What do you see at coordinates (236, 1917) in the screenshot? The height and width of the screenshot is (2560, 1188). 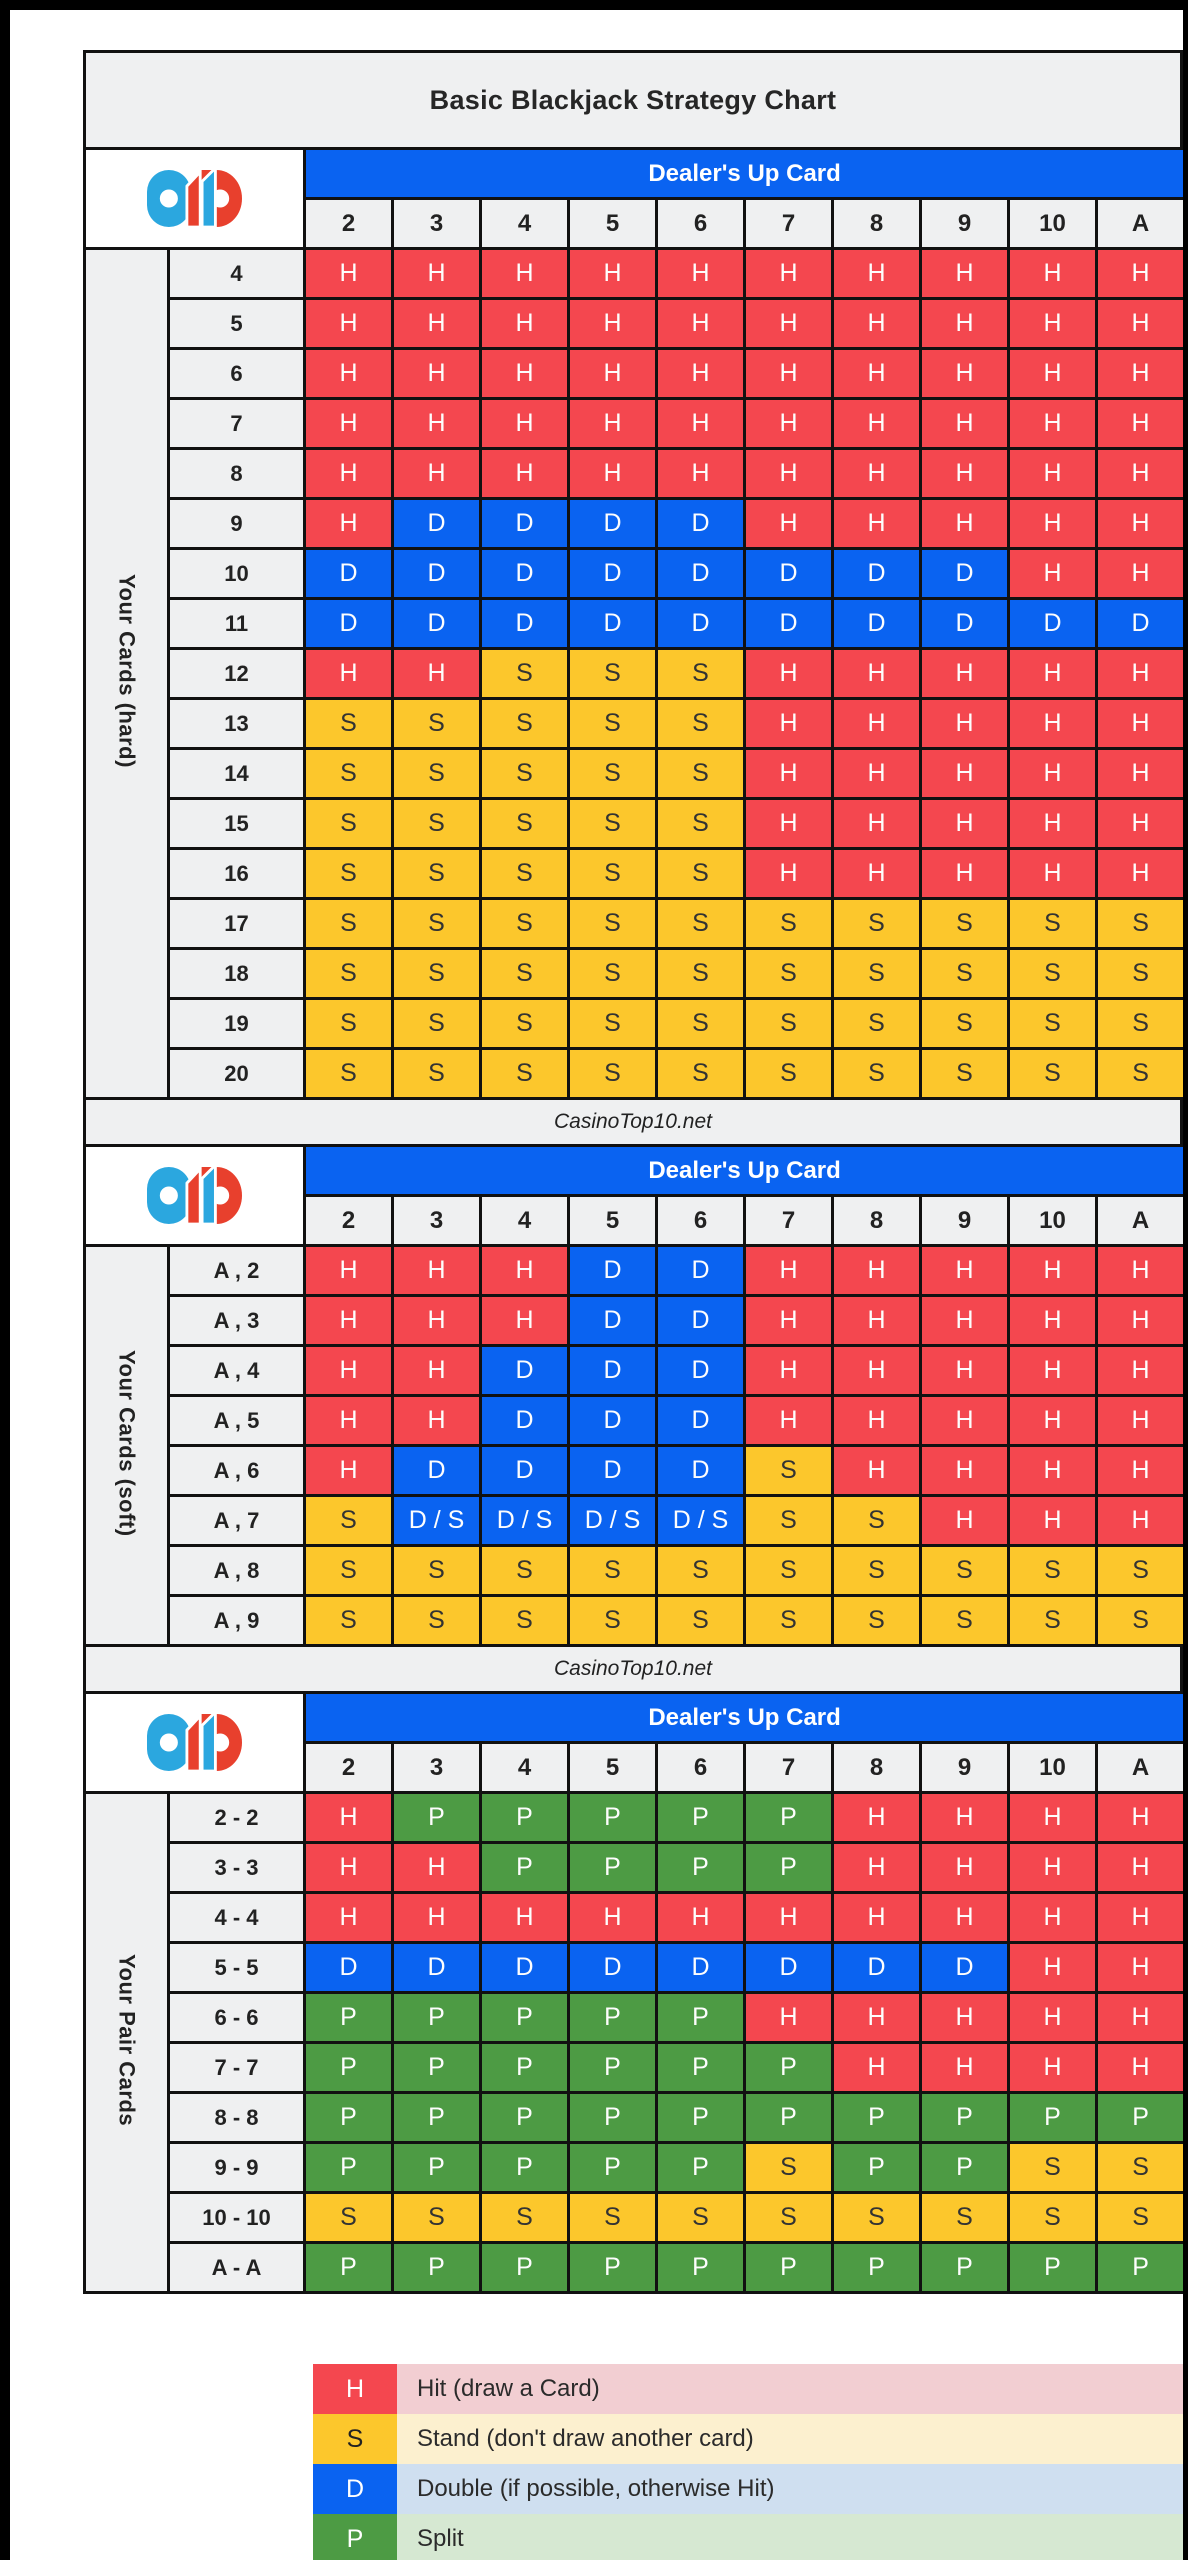 I see `row-label-pairs: 4 - 4` at bounding box center [236, 1917].